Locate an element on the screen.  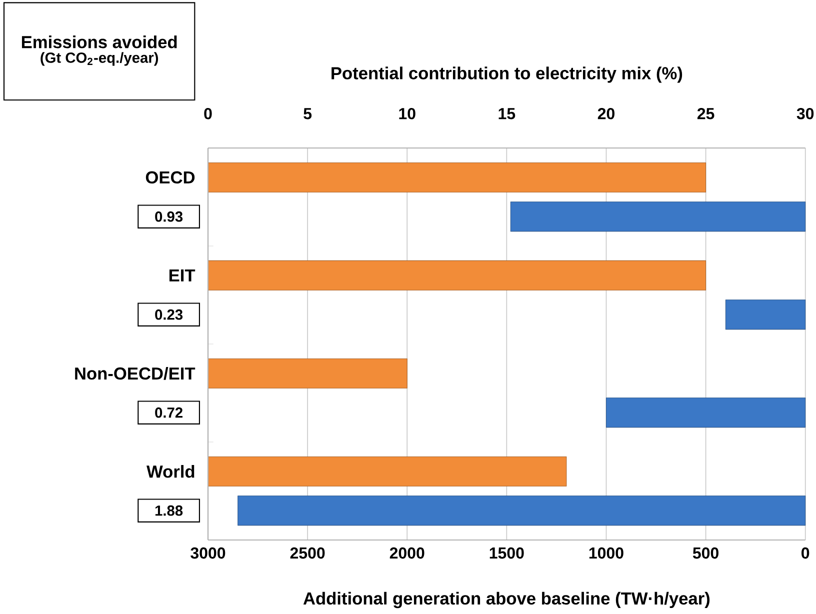
y-tick-label: OECD is located at coordinates (170, 177).